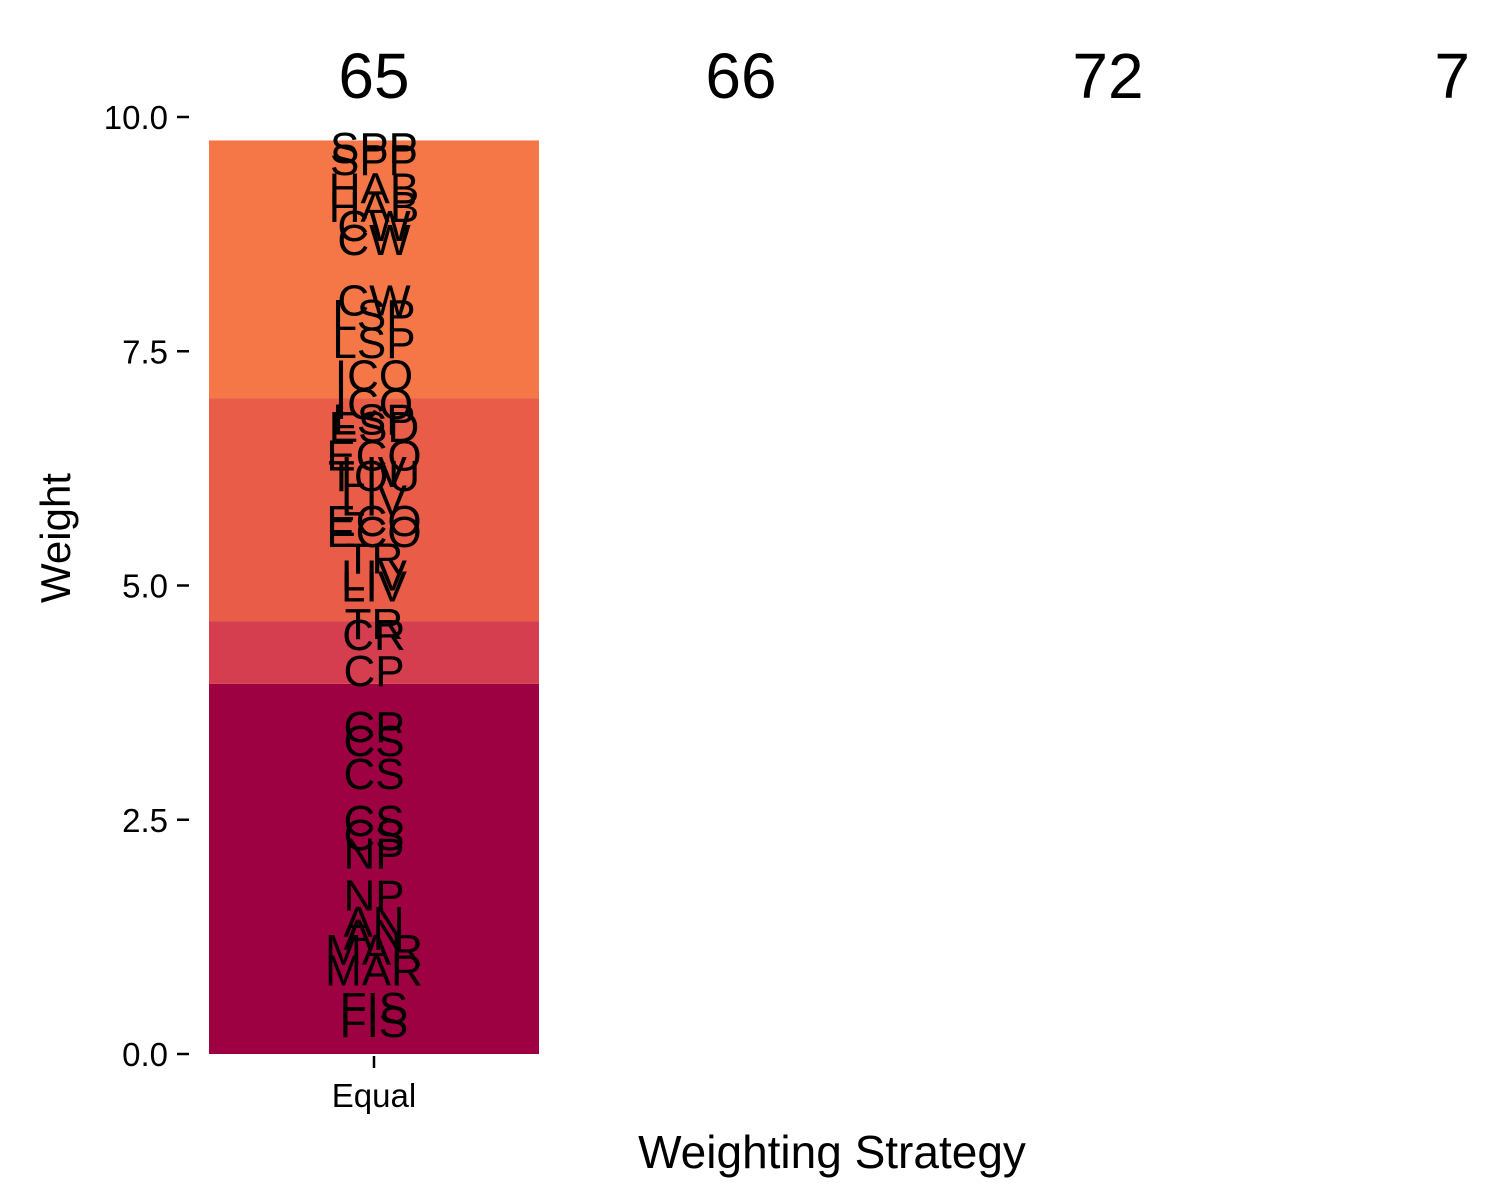 The height and width of the screenshot is (1200, 1500). What do you see at coordinates (740, 76) in the screenshot?
I see `facet-label: 66` at bounding box center [740, 76].